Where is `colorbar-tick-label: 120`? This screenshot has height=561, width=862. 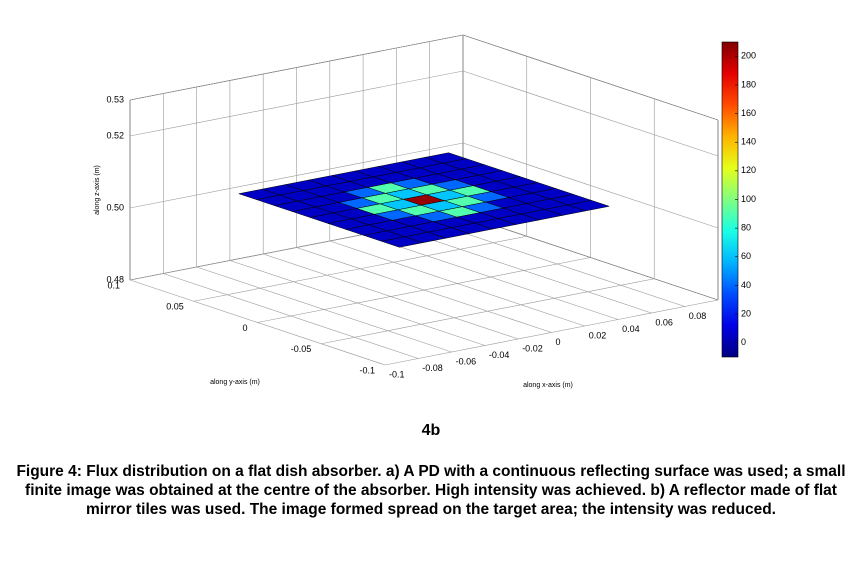
colorbar-tick-label: 120 is located at coordinates (748, 170).